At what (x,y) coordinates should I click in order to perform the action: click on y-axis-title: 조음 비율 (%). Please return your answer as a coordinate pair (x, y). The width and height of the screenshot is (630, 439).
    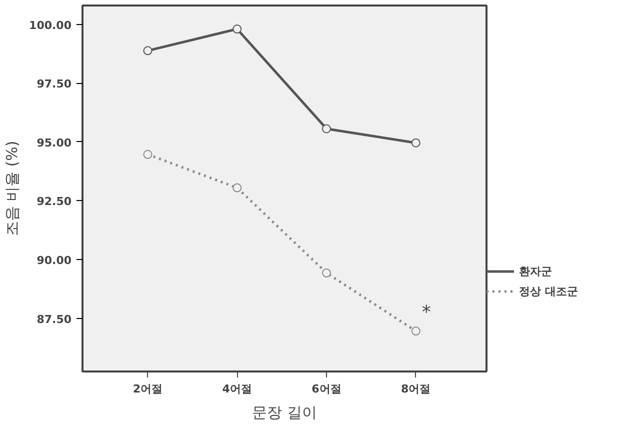
    Looking at the image, I should click on (12, 188).